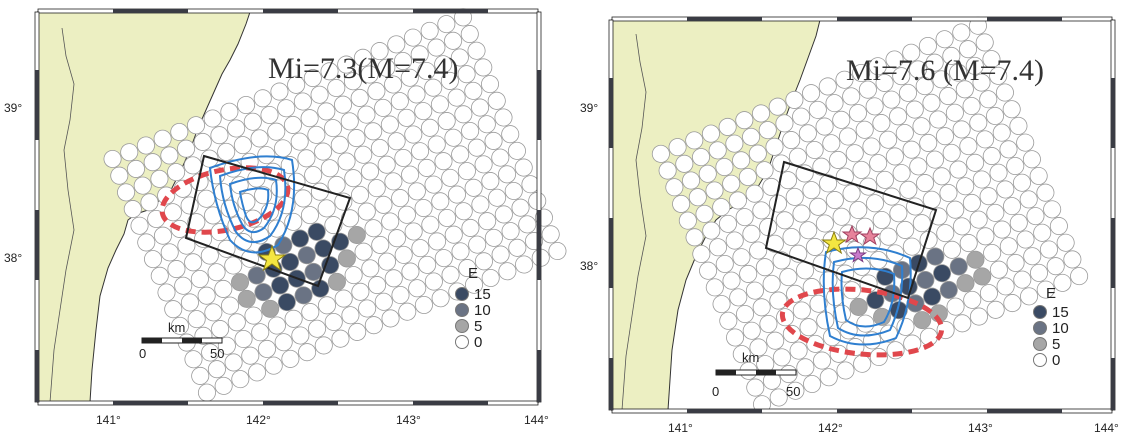 This screenshot has height=441, width=1125. What do you see at coordinates (258, 420) in the screenshot?
I see `lon-label-142: 142°` at bounding box center [258, 420].